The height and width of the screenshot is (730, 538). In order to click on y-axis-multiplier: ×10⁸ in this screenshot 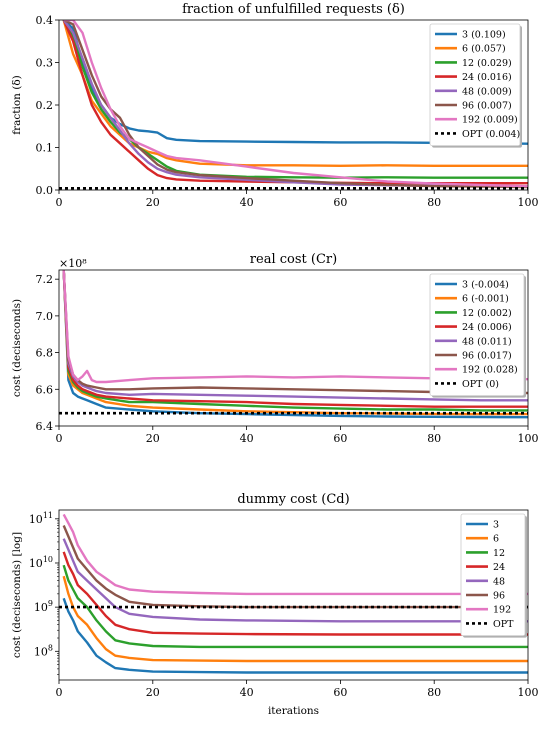, I will do `click(73, 263)`.